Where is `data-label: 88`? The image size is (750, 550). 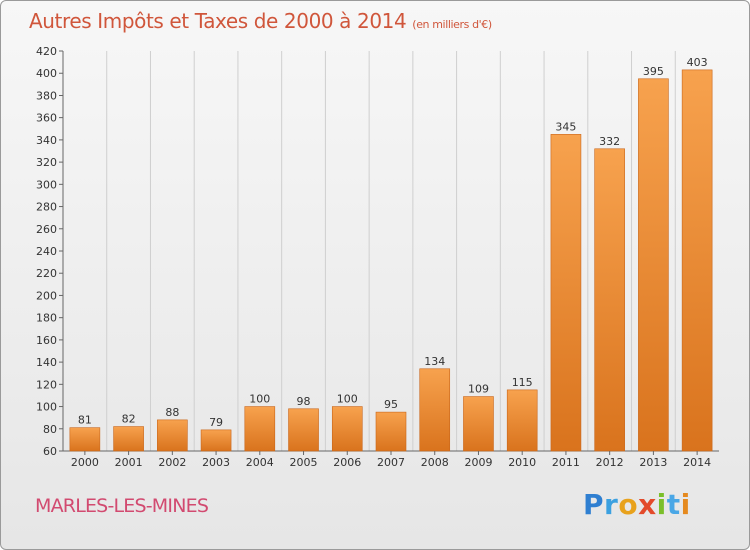 data-label: 88 is located at coordinates (172, 412).